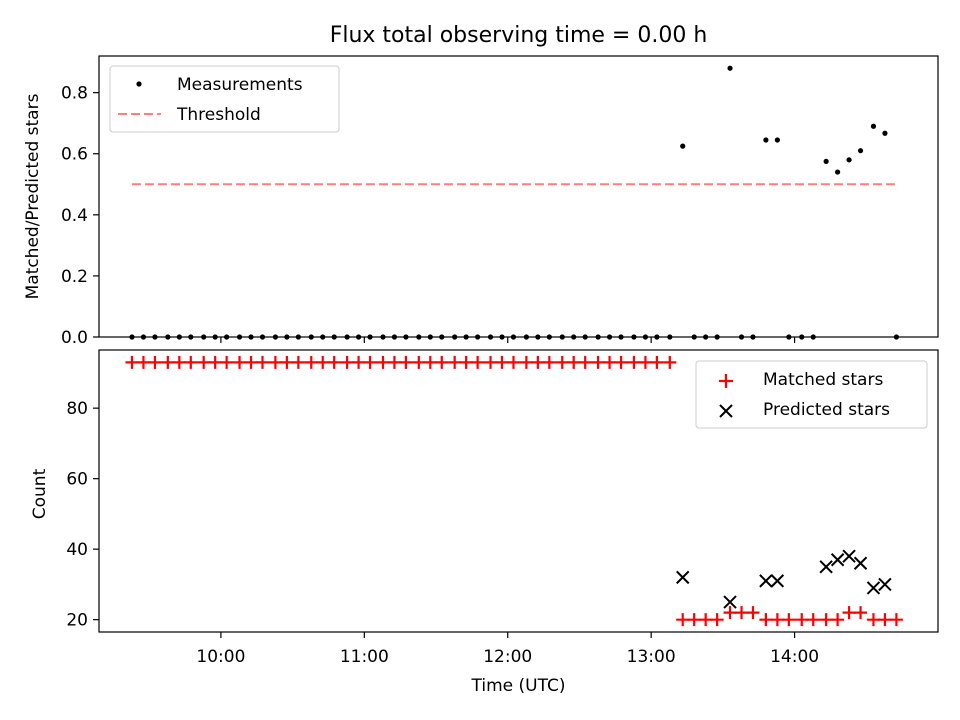 The image size is (960, 720). Describe the element at coordinates (82, 515) in the screenshot. I see `bottom-panel-y-axis: 20 40 60 80` at that location.